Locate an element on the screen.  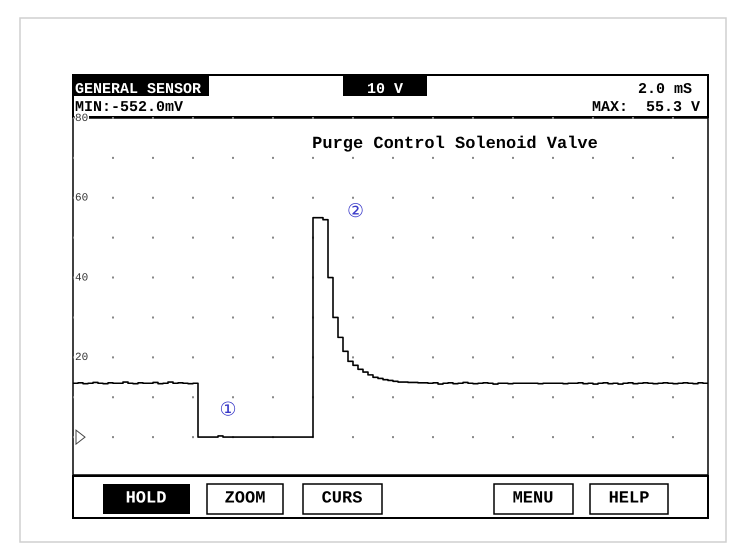
y-tick-label: 60 is located at coordinates (81, 198).